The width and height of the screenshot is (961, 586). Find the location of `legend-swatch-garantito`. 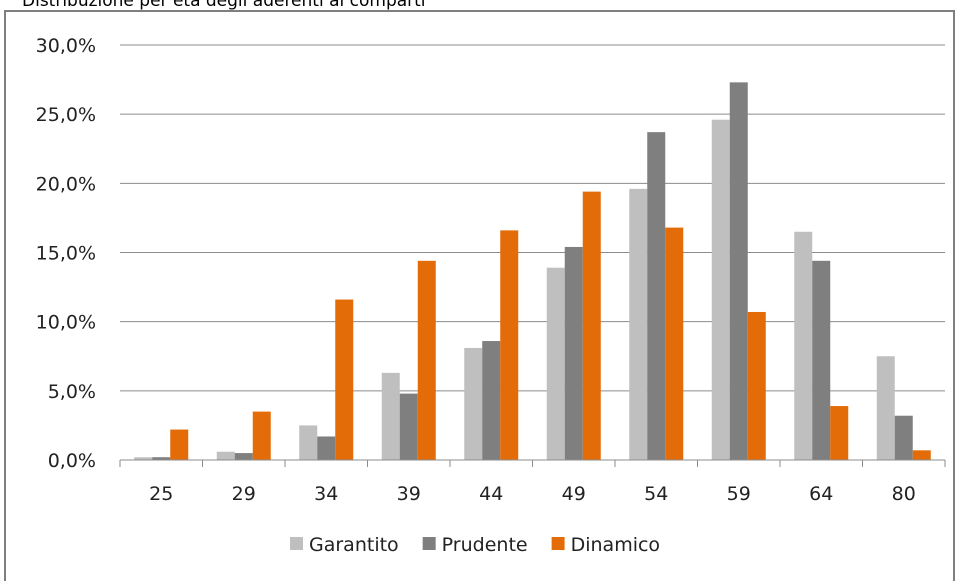

legend-swatch-garantito is located at coordinates (296, 543).